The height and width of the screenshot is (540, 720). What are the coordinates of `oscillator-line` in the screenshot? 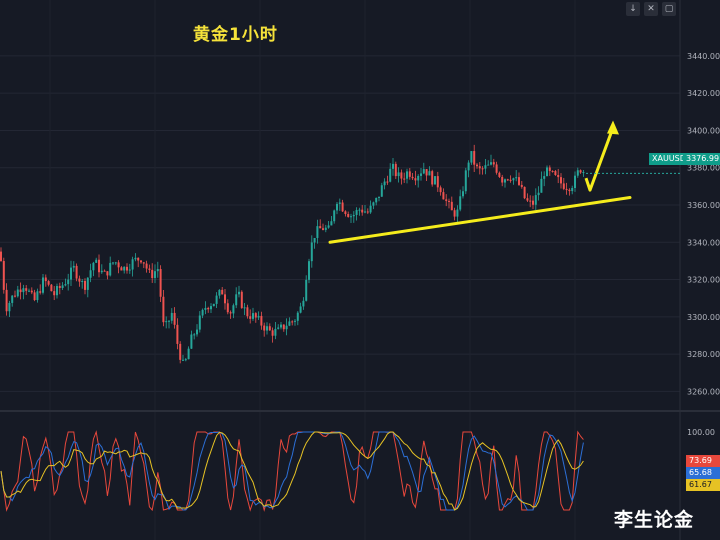 It's located at (292, 471).